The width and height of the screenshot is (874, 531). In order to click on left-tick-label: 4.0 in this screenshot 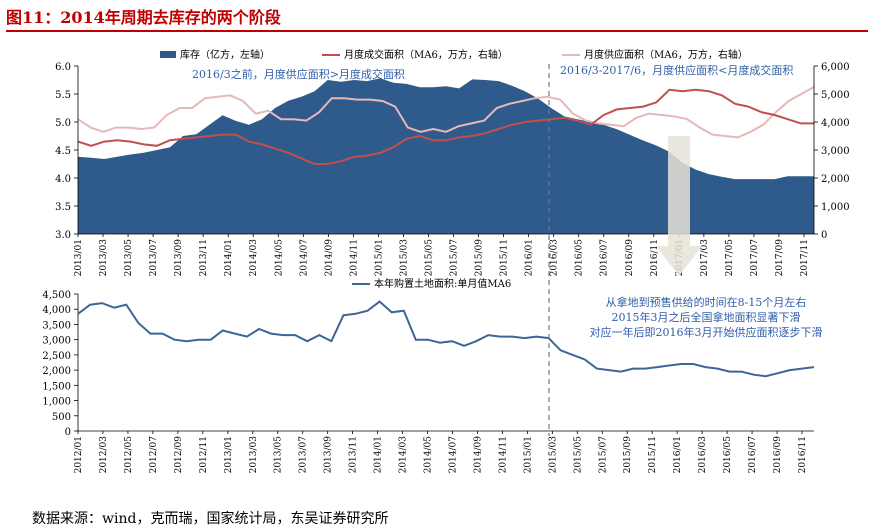, I will do `click(63, 179)`.